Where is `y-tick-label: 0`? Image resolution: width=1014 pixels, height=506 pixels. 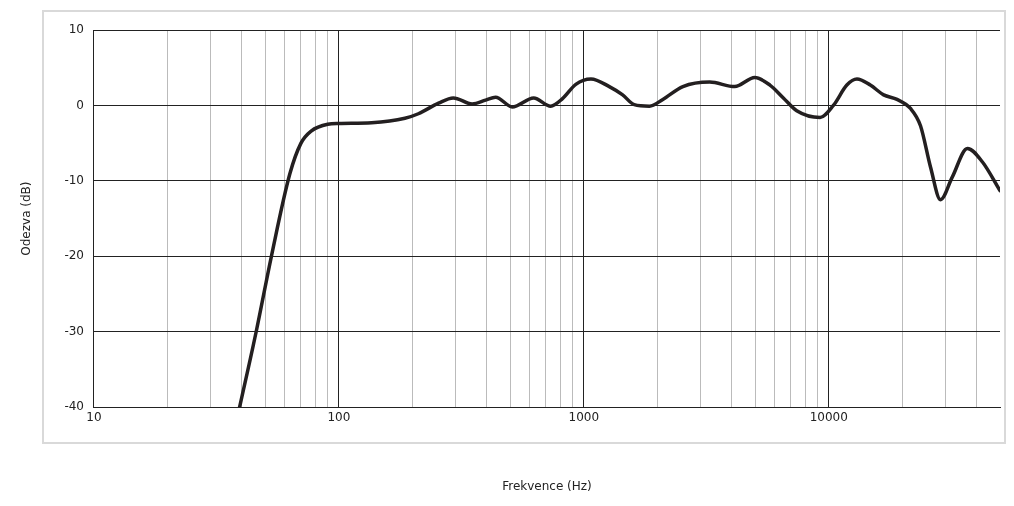 y-tick-label: 0 is located at coordinates (80, 104).